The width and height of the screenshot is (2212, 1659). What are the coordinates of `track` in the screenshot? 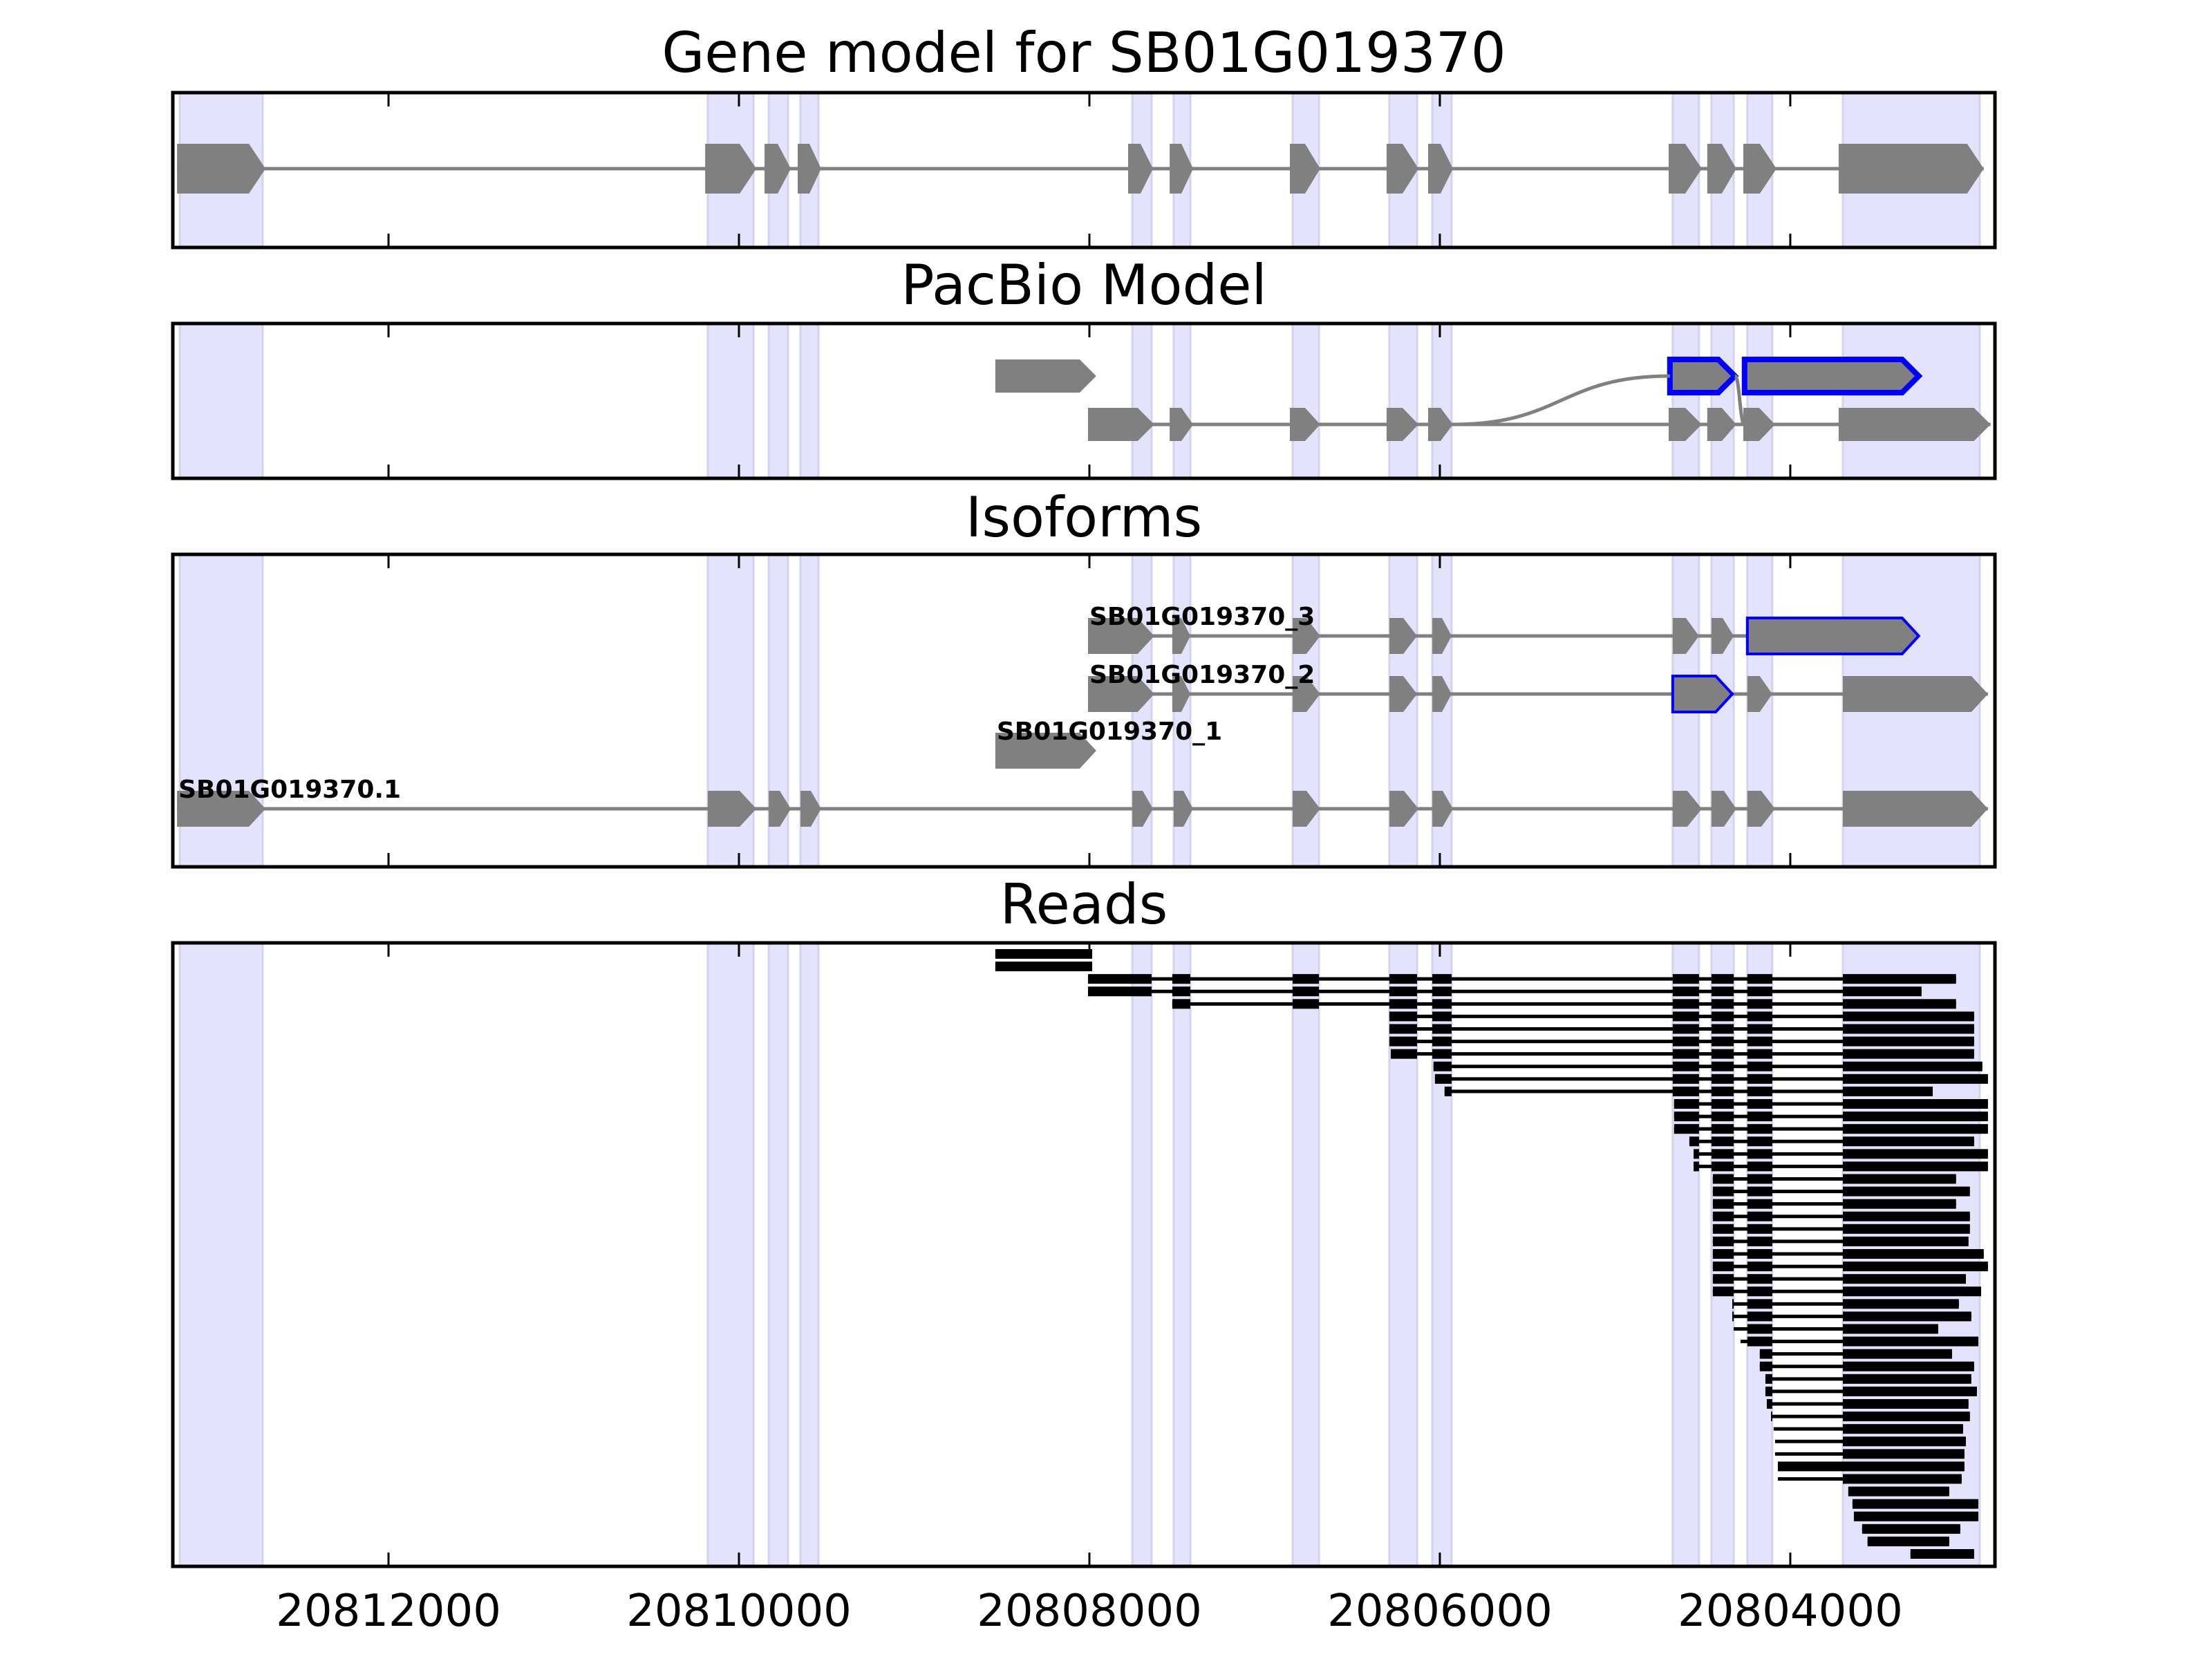 It's located at (1080, 169).